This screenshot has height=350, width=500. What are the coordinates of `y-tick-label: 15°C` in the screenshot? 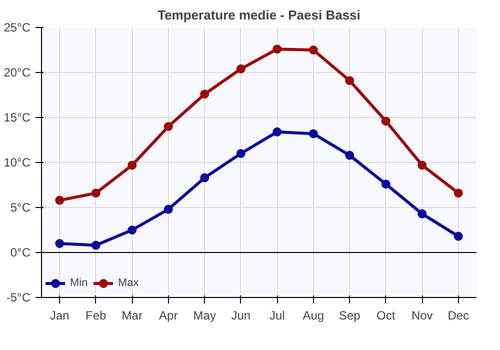 It's located at (17, 117).